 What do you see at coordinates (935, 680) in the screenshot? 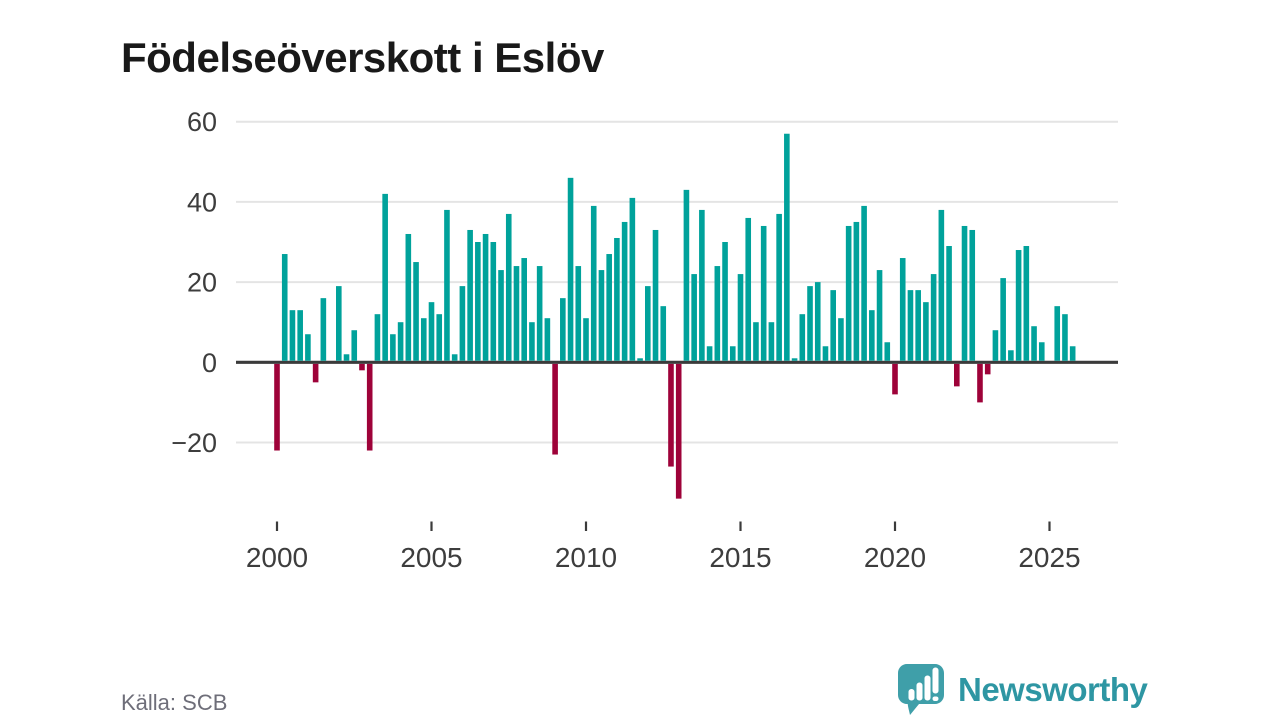
I see `exclamation-bar` at bounding box center [935, 680].